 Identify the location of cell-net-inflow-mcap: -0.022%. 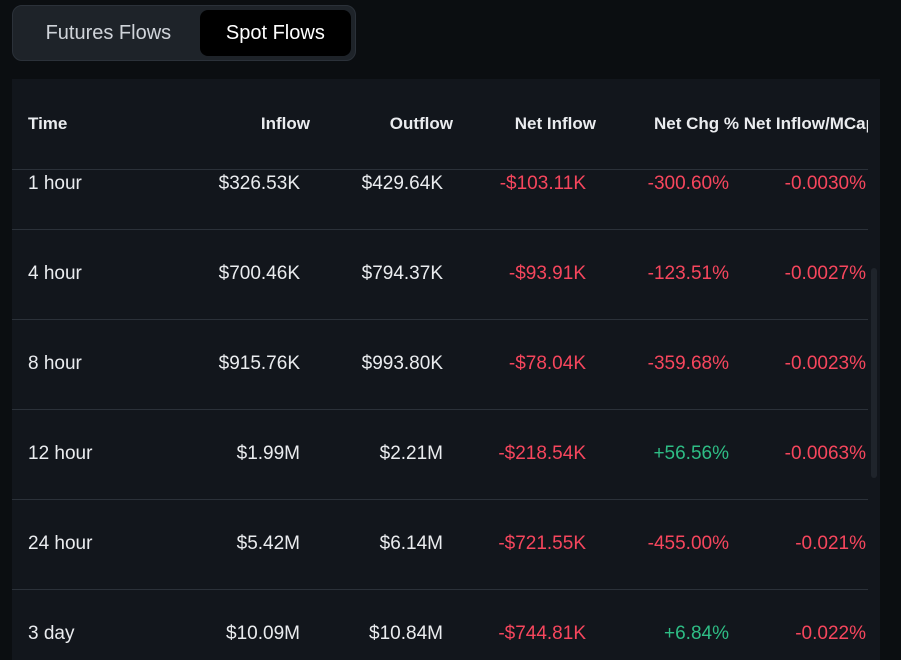
(830, 633).